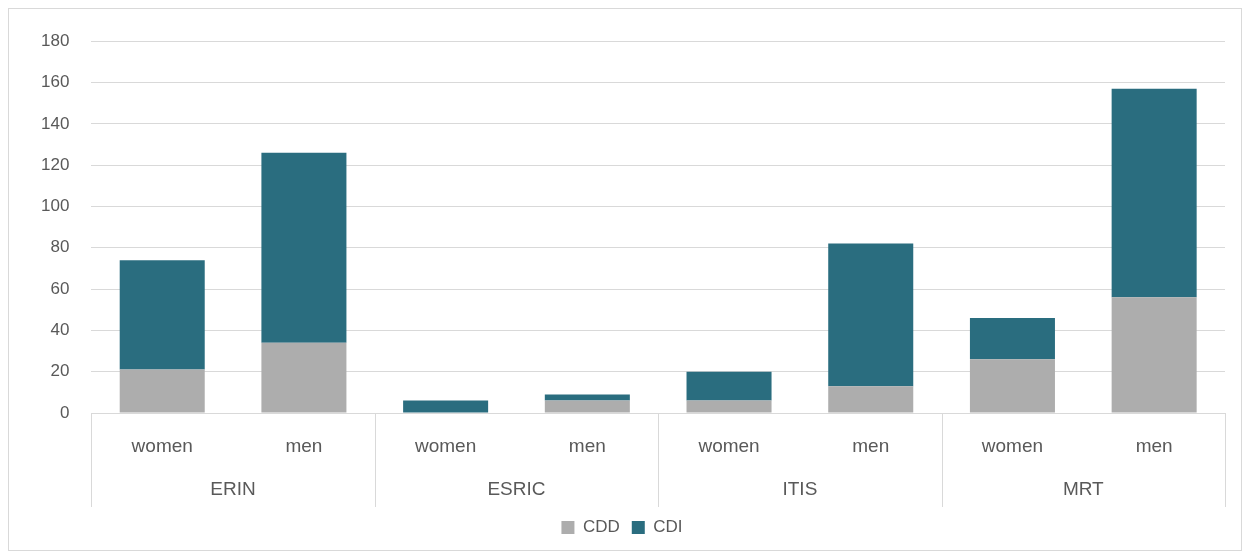 This screenshot has height=557, width=1248. I want to click on y-tick-label: 80, so click(60, 247).